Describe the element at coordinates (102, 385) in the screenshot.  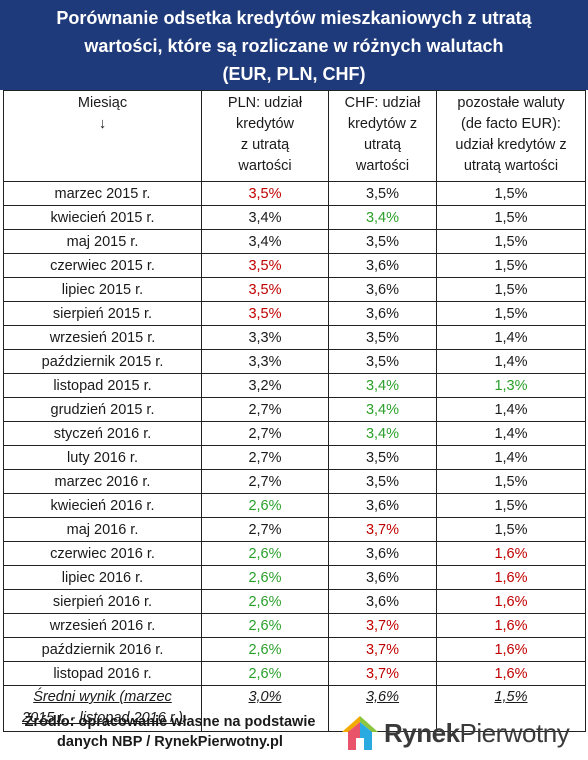
I see `month-cell: listopad 2015 r.` at that location.